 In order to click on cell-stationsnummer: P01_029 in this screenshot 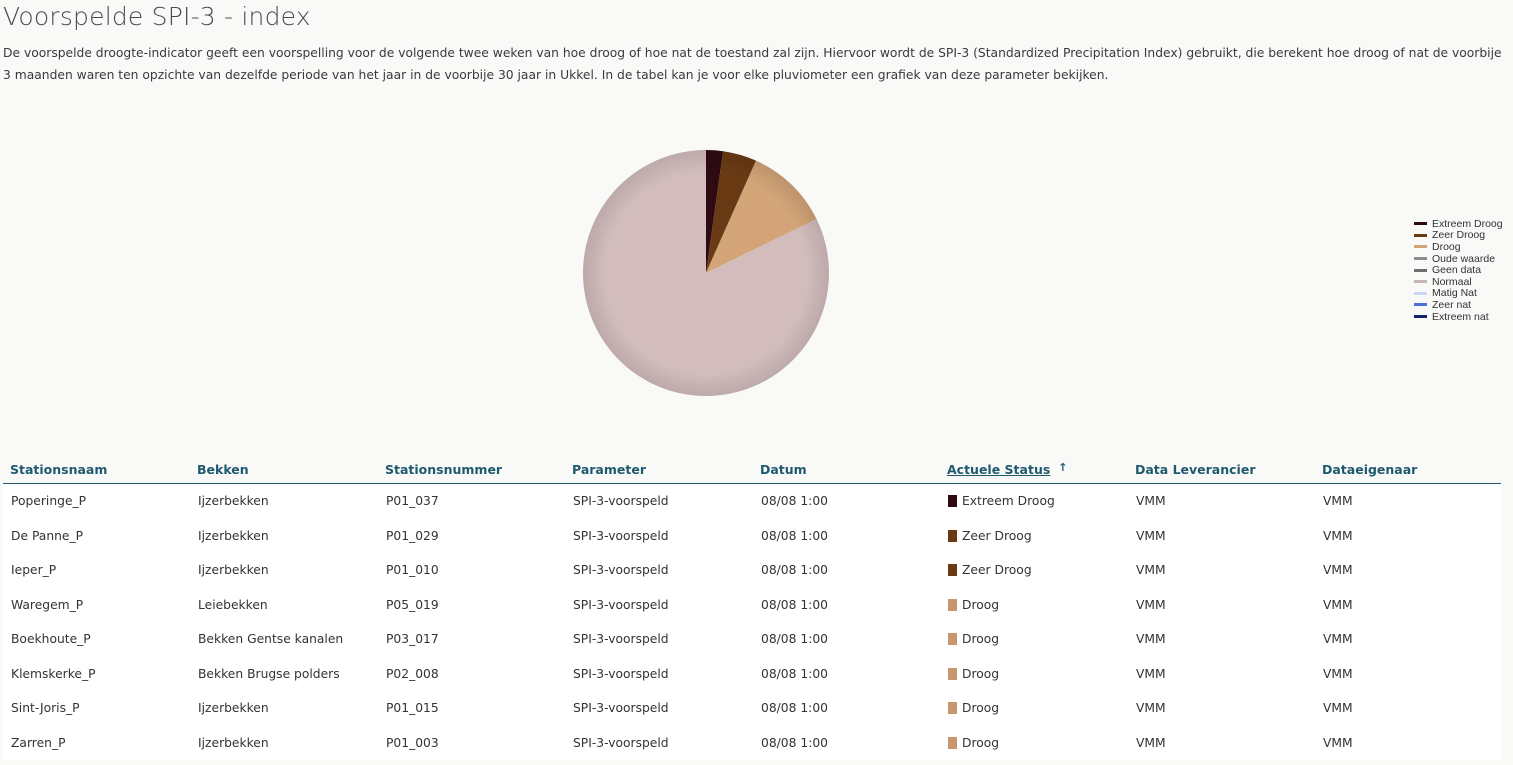, I will do `click(412, 535)`.